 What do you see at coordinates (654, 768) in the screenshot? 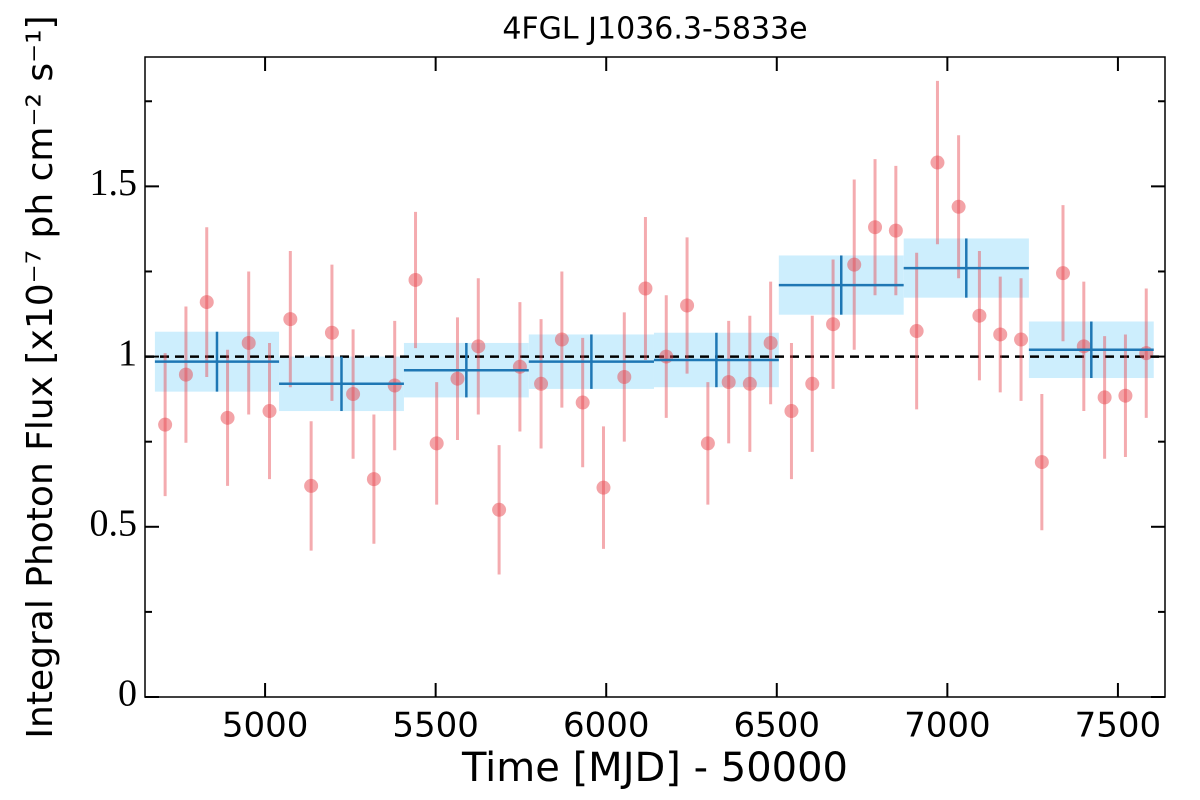
I see `x-axis-label: Time [MJD] - 50000` at bounding box center [654, 768].